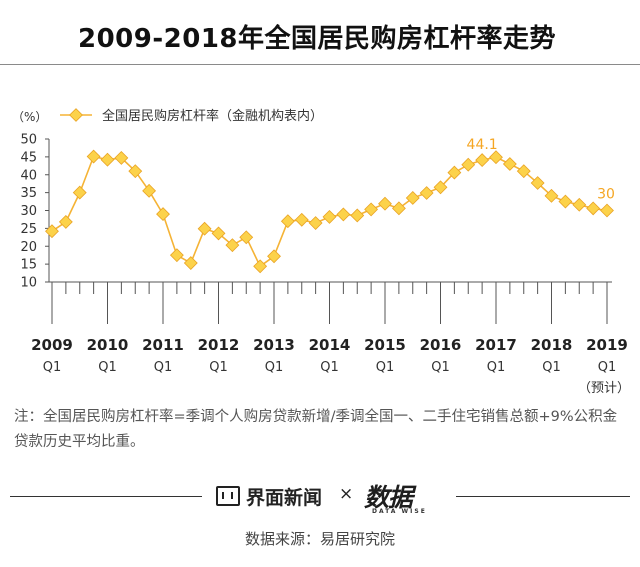  What do you see at coordinates (28, 247) in the screenshot?
I see `y-tick-label: 20` at bounding box center [28, 247].